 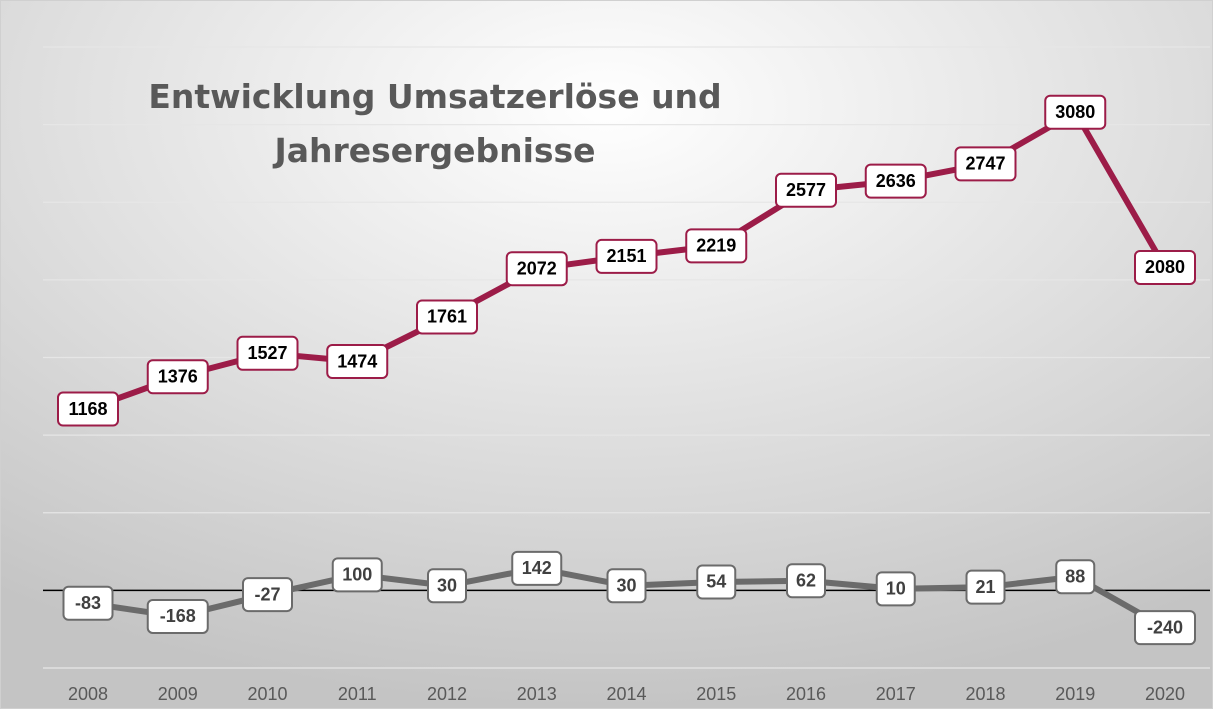 I want to click on data-label: -83, so click(x=88, y=603).